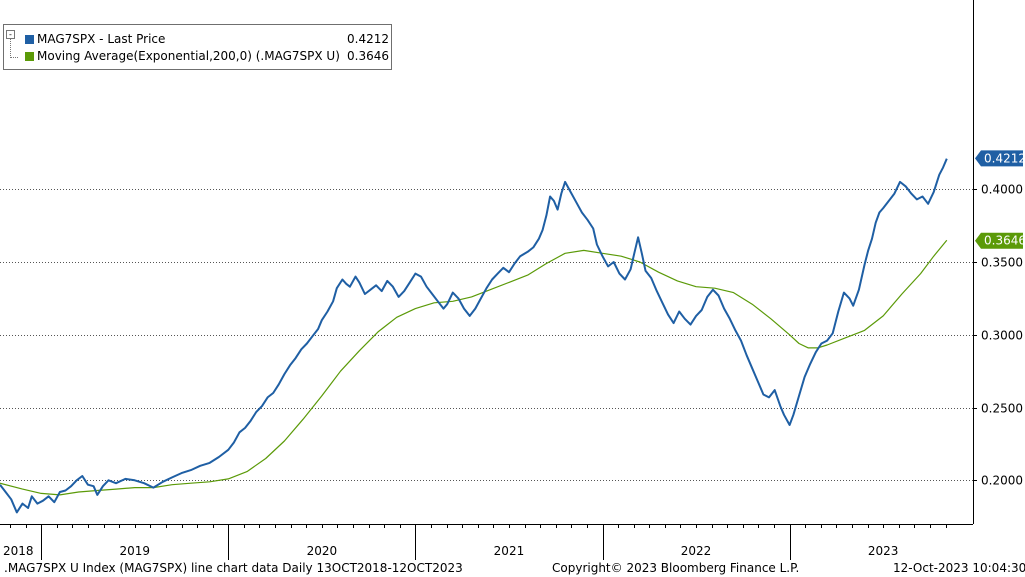 This screenshot has height=577, width=1025. Describe the element at coordinates (134, 551) in the screenshot. I see `x-tick-label-1: 2019` at that location.